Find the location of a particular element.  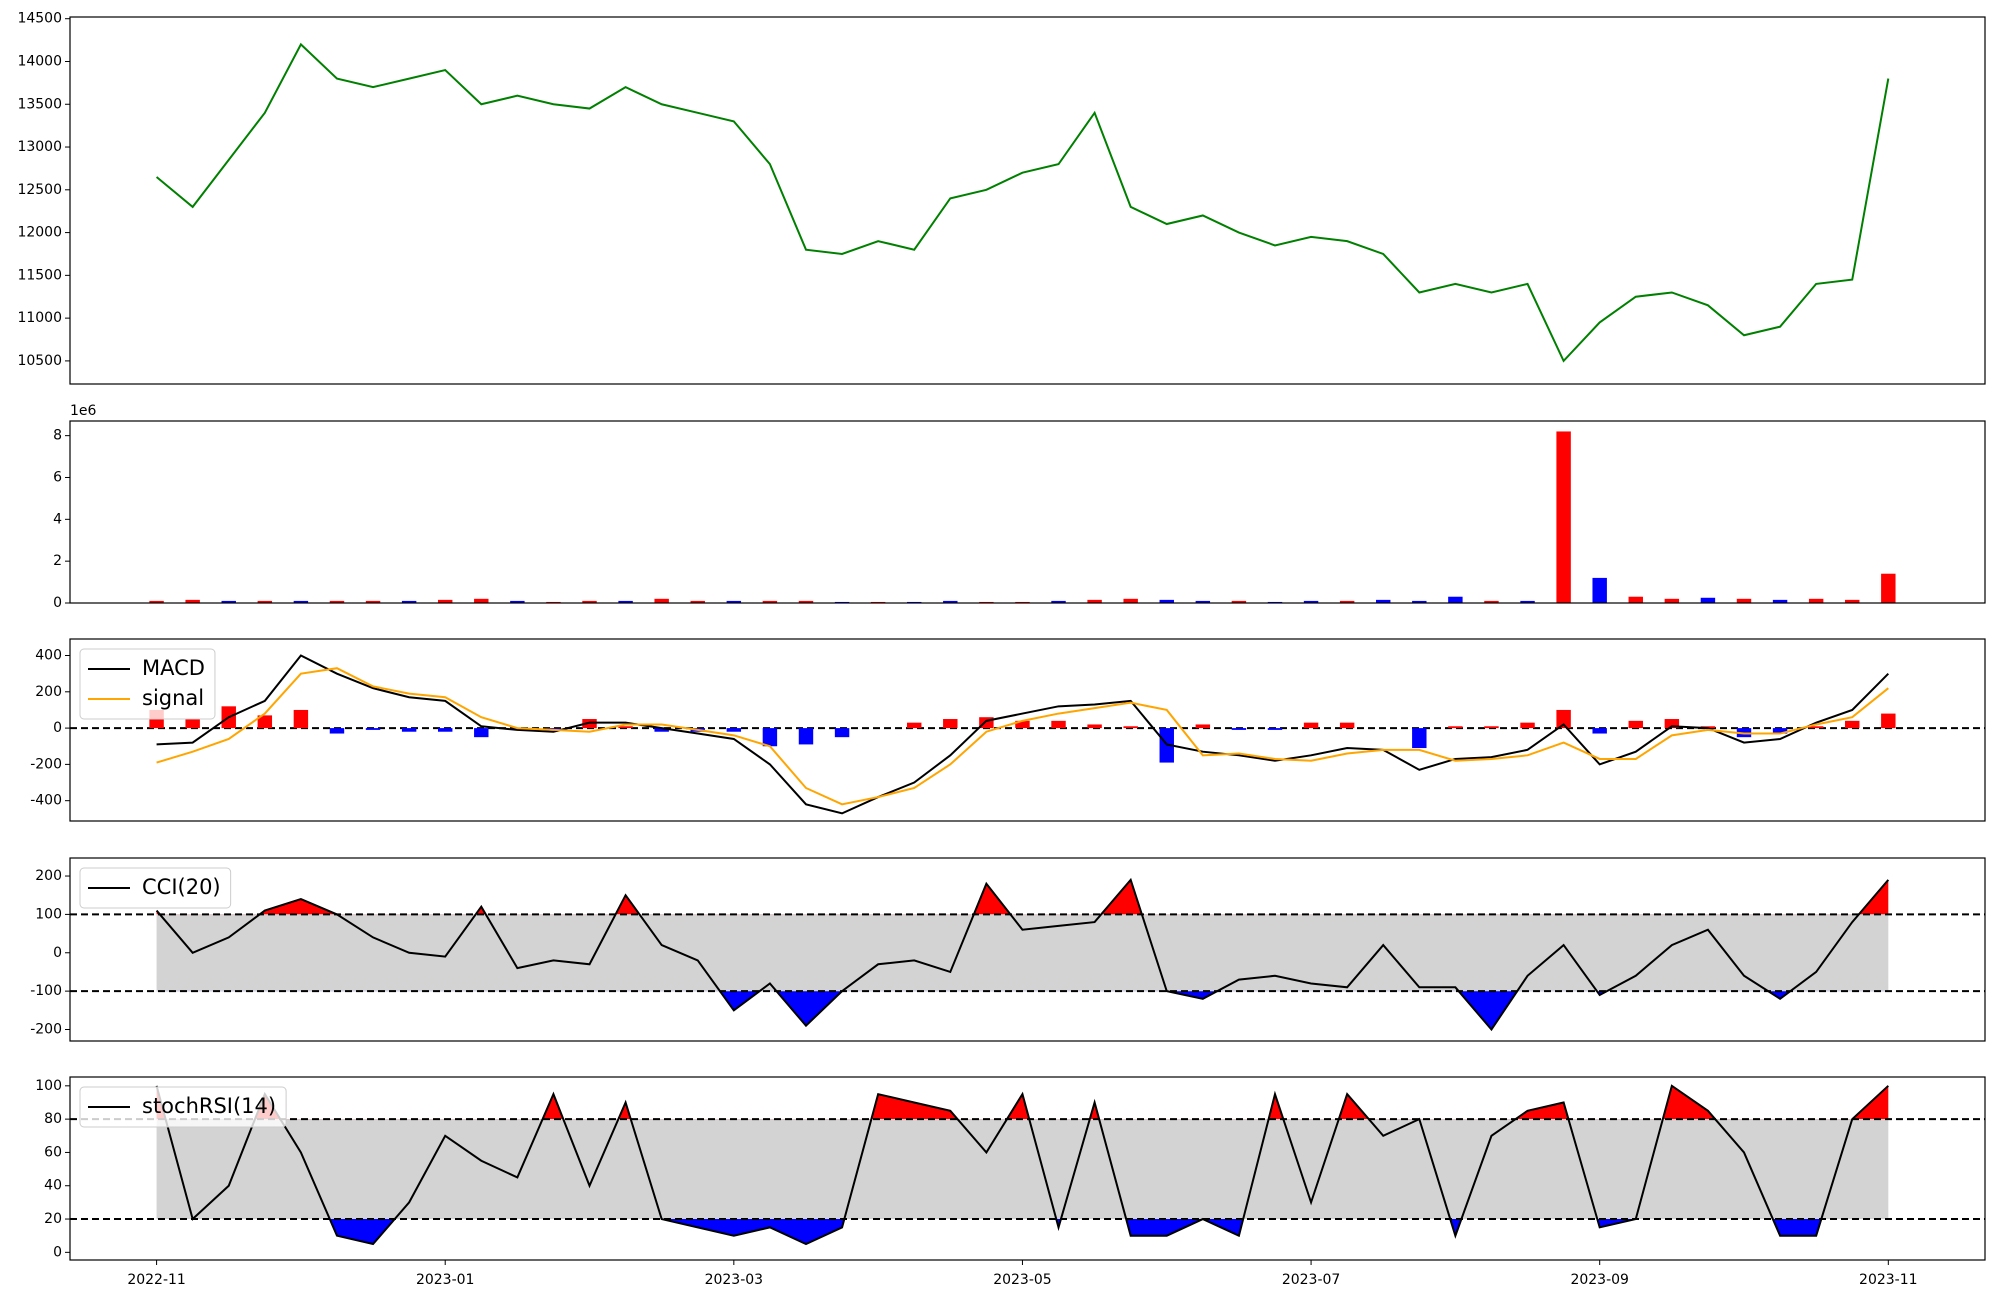

legend-label: stochRSI(14) is located at coordinates (209, 1106).